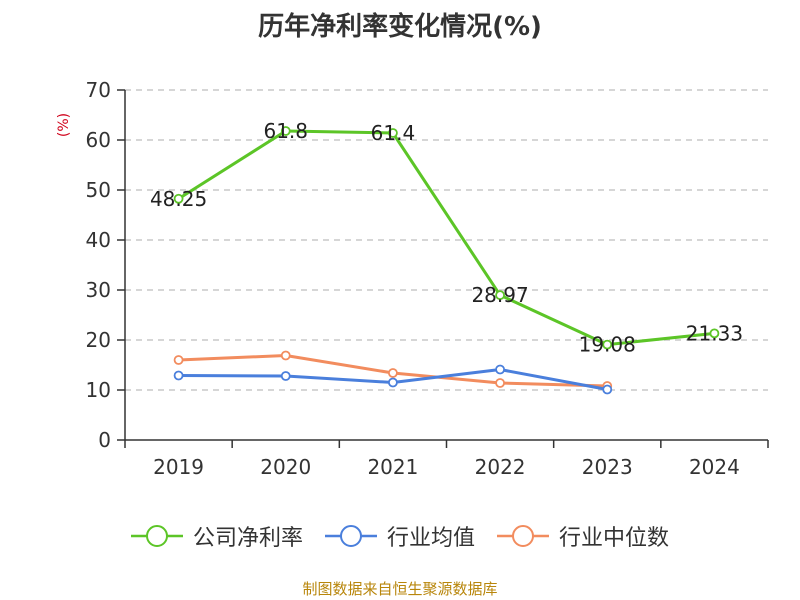 The height and width of the screenshot is (600, 800). What do you see at coordinates (247, 538) in the screenshot?
I see `legend-label: 公司净利率` at bounding box center [247, 538].